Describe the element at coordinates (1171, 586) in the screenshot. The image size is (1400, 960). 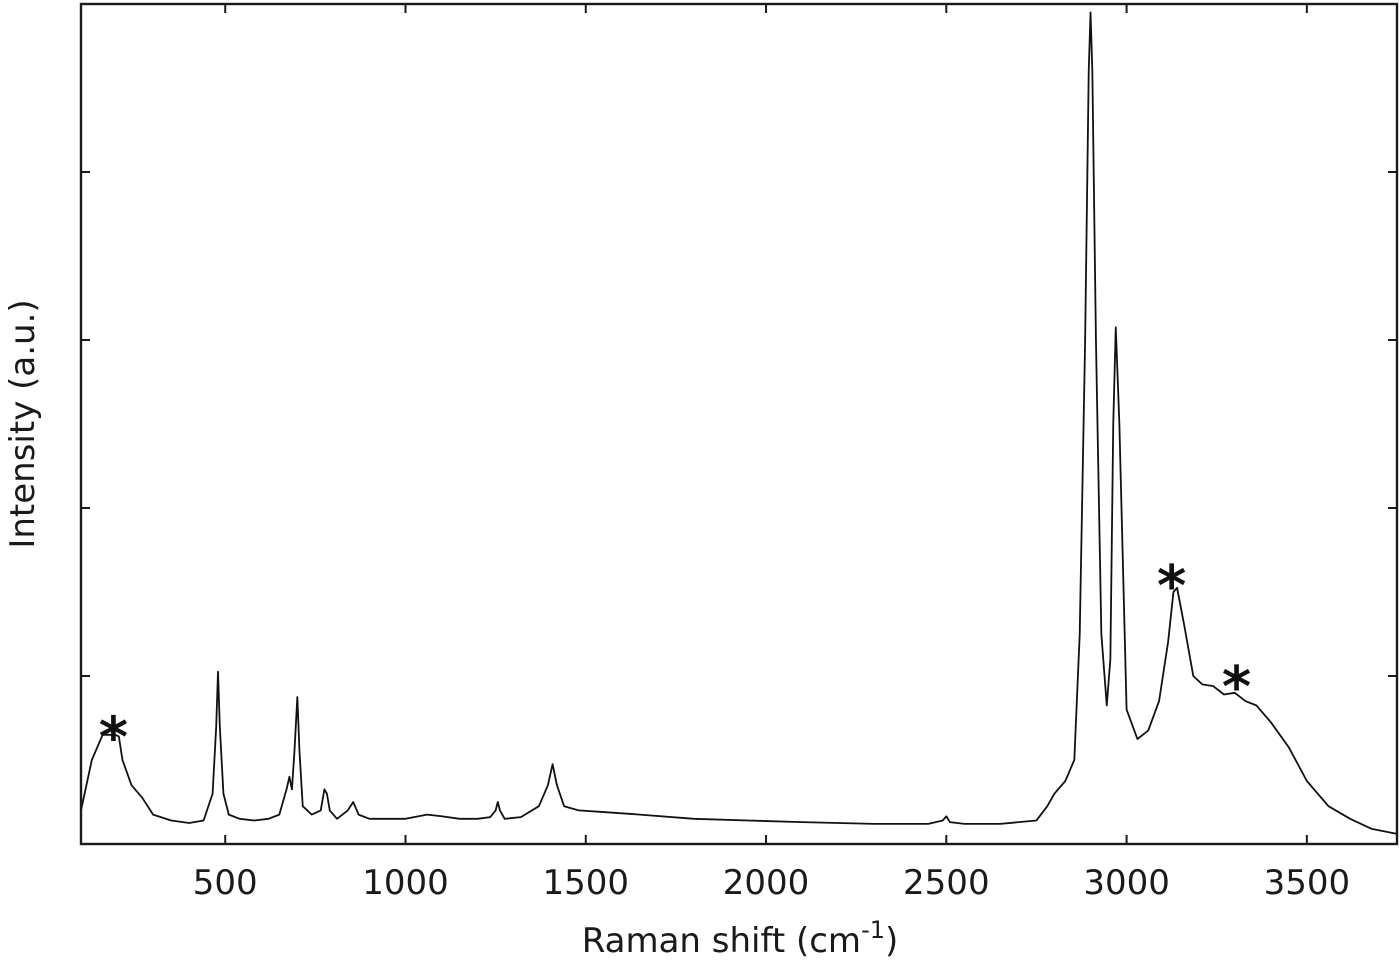
I see `annotation-asterisk-1: *` at that location.